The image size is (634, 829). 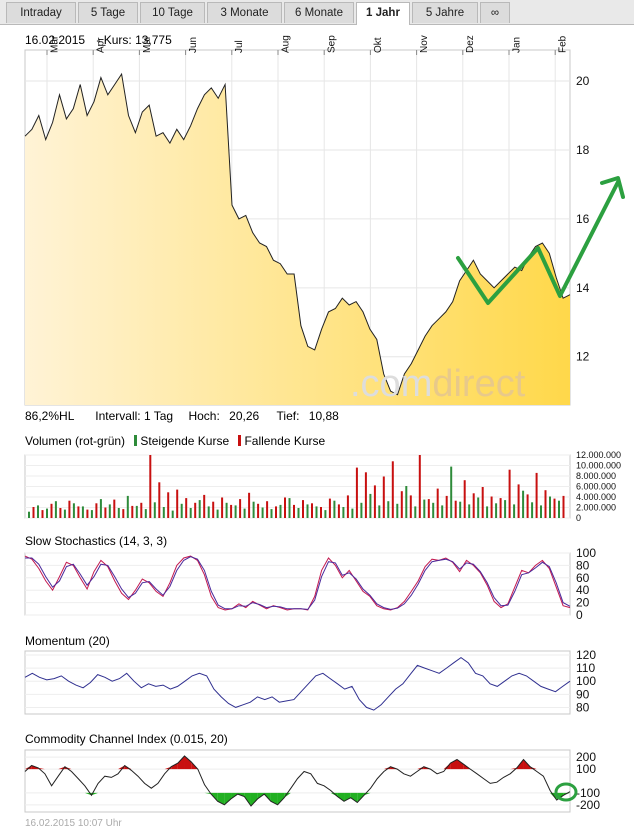 I want to click on momentum-tick-label: 80, so click(x=583, y=707).